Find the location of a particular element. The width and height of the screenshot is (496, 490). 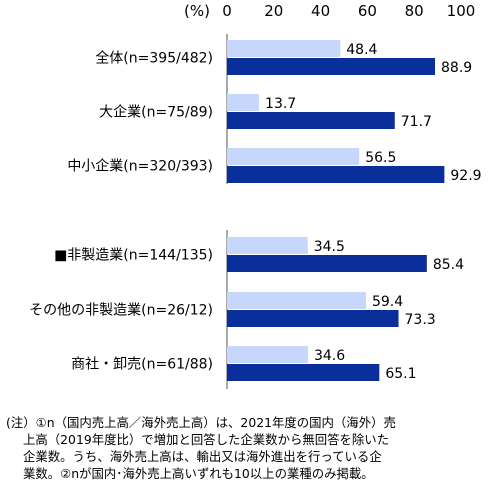

x-axis-ticks: 0 20 40 60 80 100 is located at coordinates (348, 11).